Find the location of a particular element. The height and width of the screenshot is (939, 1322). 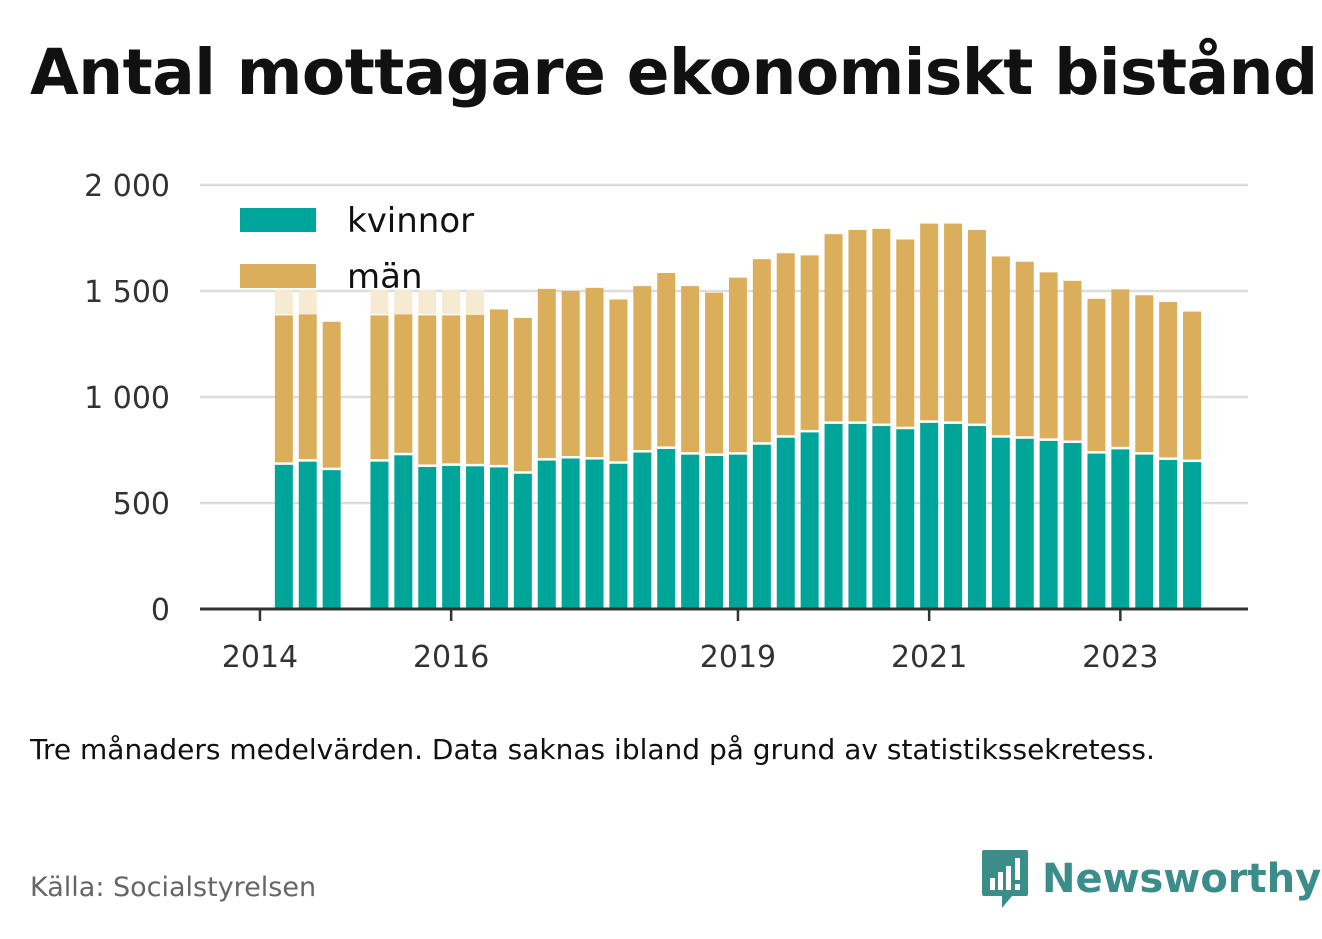

x-tick-label: 2023 is located at coordinates (1120, 657).